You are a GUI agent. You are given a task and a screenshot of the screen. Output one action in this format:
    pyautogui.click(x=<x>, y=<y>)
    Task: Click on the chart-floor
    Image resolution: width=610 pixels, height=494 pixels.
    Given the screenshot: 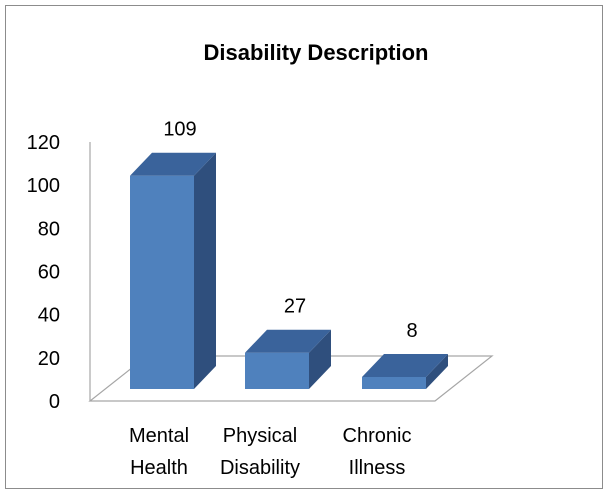 What is the action you would take?
    pyautogui.click(x=291, y=378)
    